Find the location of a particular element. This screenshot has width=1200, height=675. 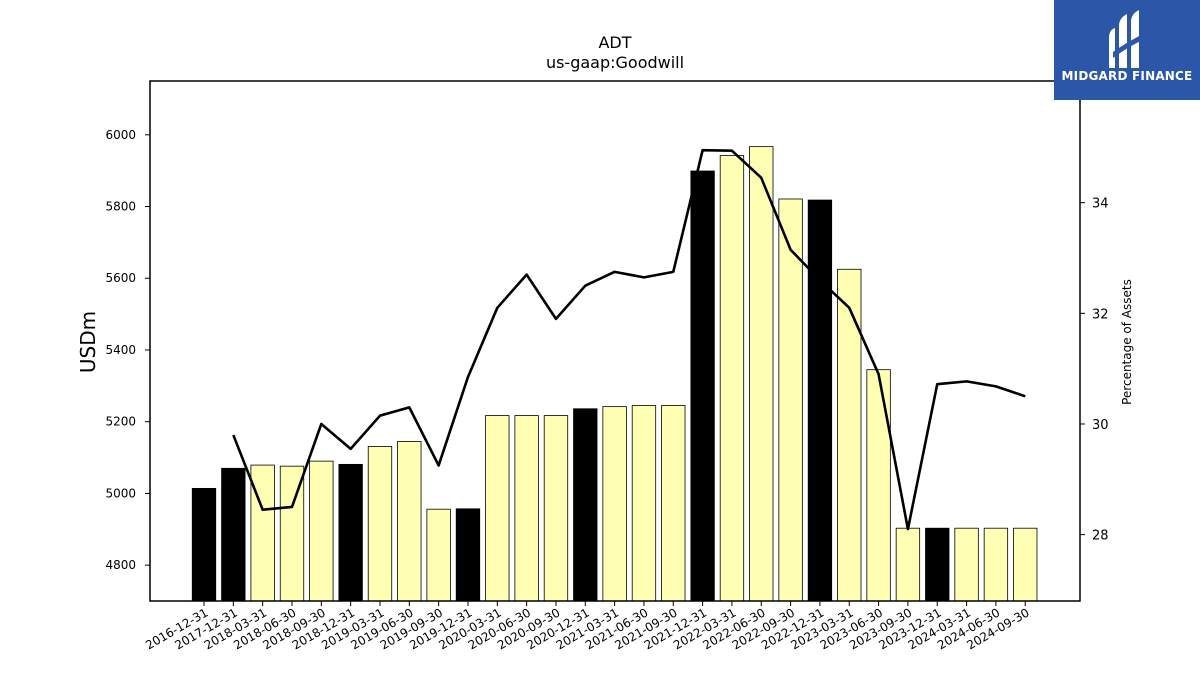

y-tick-label: 5800 is located at coordinates (120, 207).